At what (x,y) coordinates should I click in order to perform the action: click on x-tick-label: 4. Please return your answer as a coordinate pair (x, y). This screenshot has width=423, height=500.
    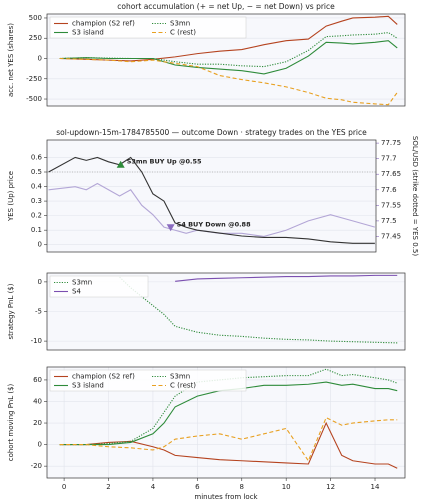
    Looking at the image, I should click on (153, 487).